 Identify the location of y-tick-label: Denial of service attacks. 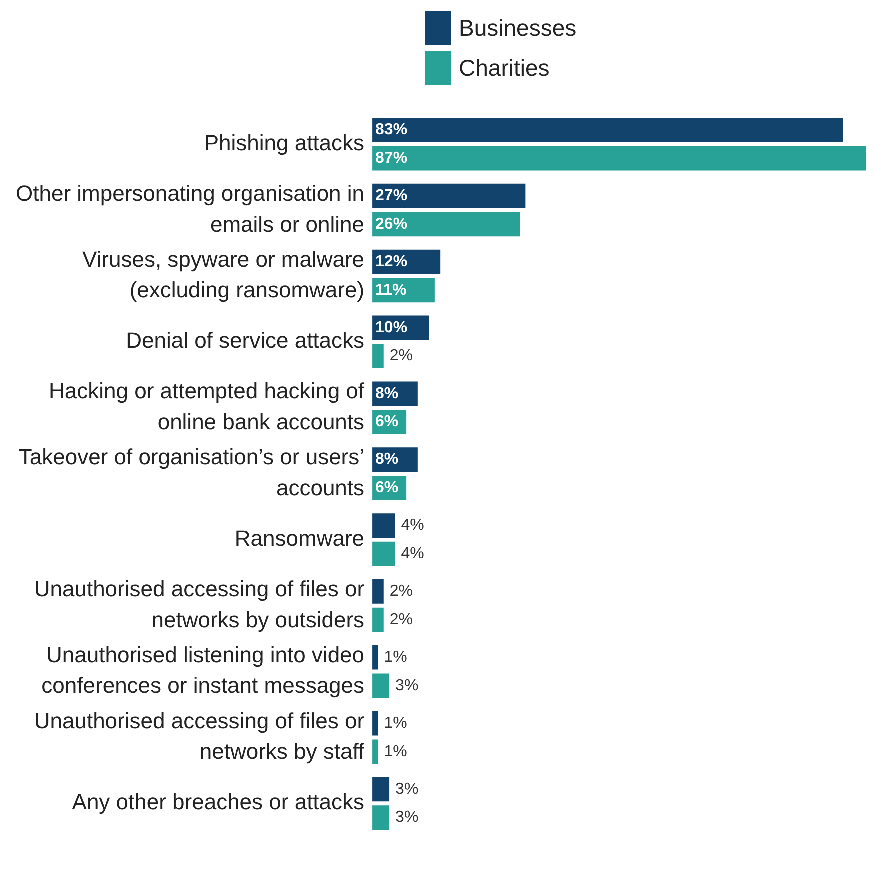
(245, 341).